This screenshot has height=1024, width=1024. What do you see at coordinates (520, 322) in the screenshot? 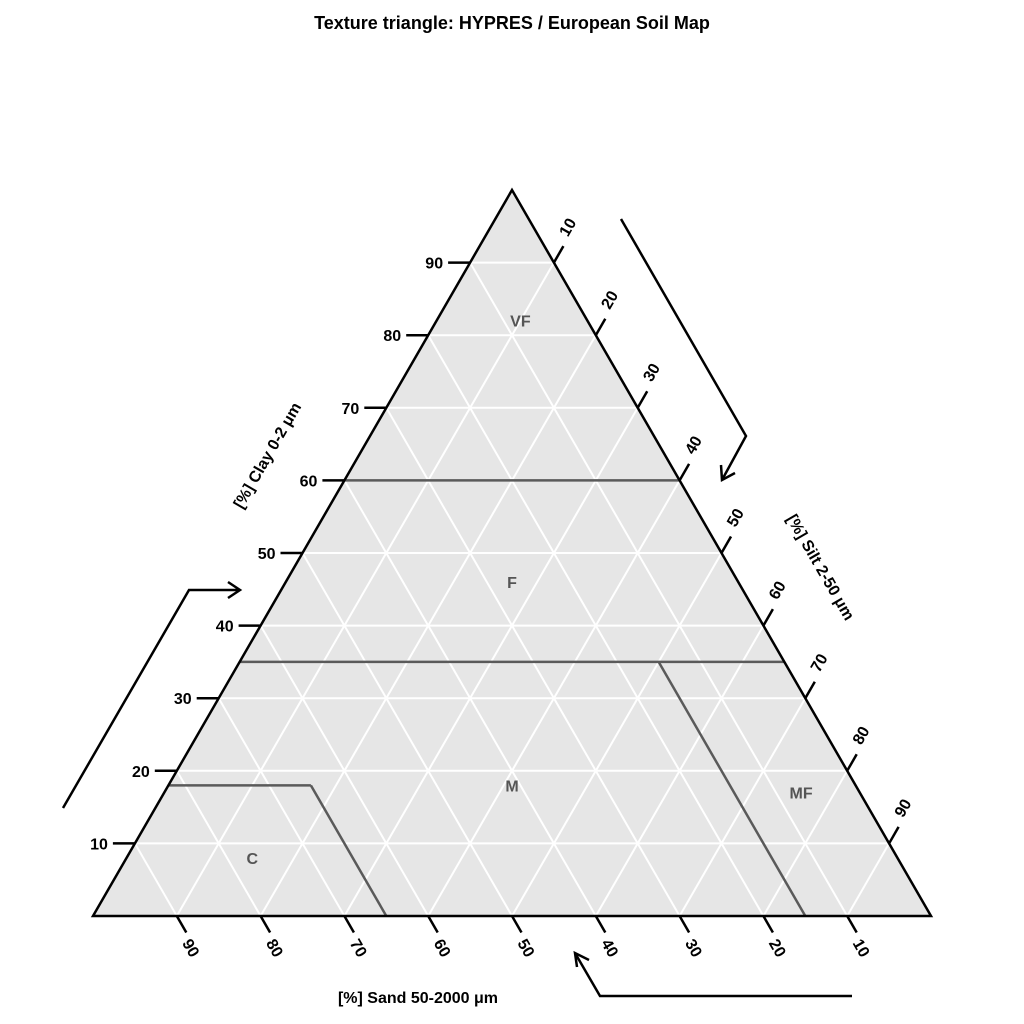
I see `class-label-vf: VF` at bounding box center [520, 322].